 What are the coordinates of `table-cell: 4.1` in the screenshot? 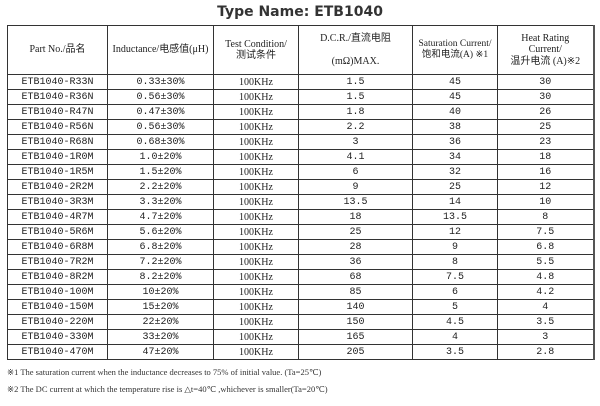 It's located at (355, 157).